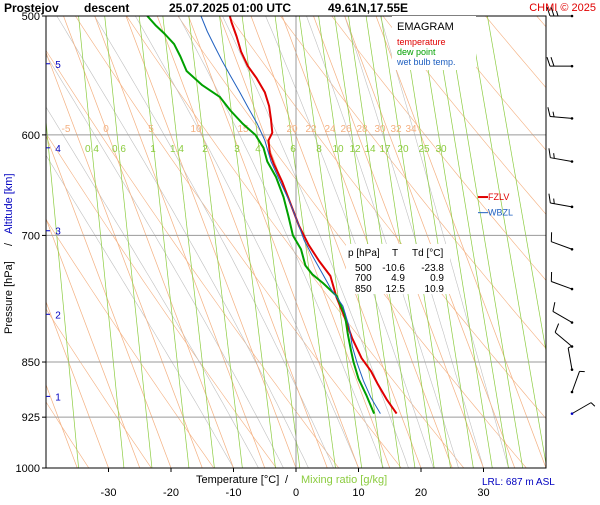 This screenshot has height=505, width=600. I want to click on mixing-ratio-label: 0.6, so click(119, 149).